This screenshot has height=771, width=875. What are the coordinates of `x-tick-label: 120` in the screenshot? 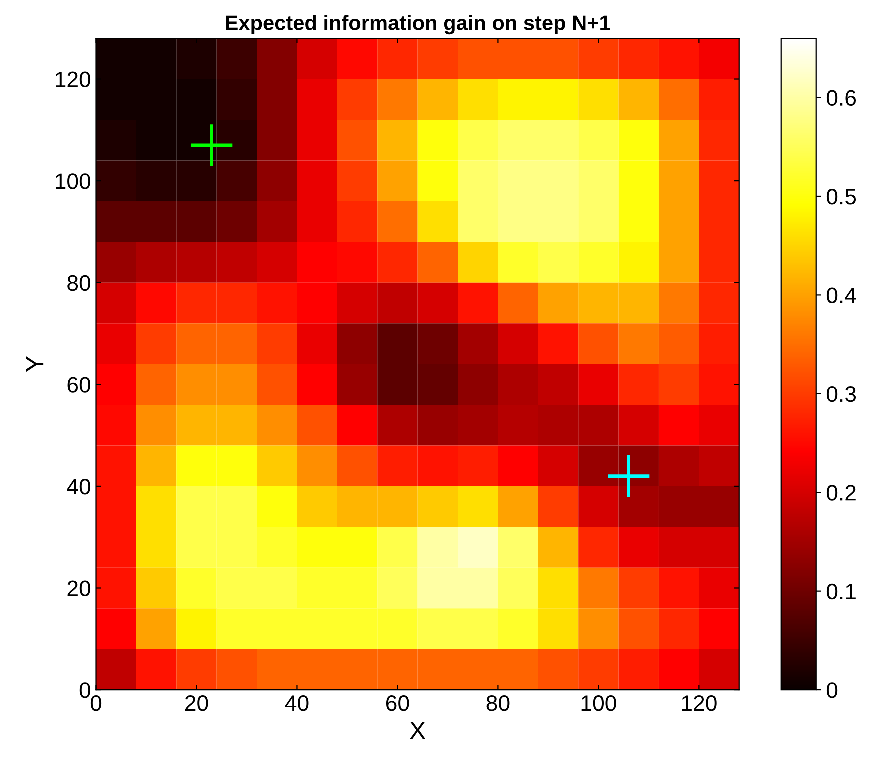 It's located at (699, 703).